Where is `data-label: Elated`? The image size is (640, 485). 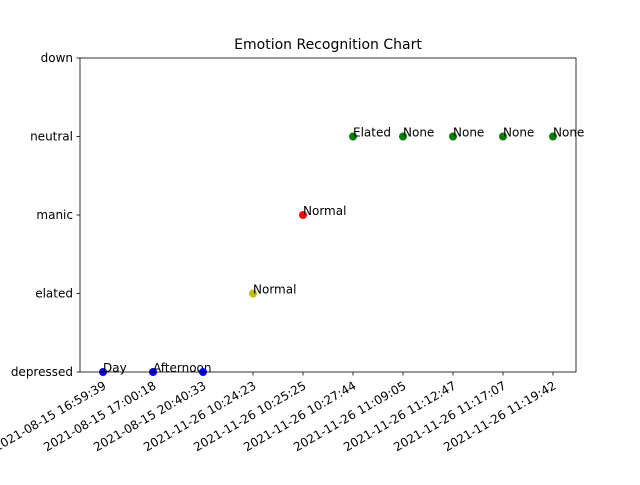
data-label: Elated is located at coordinates (372, 133).